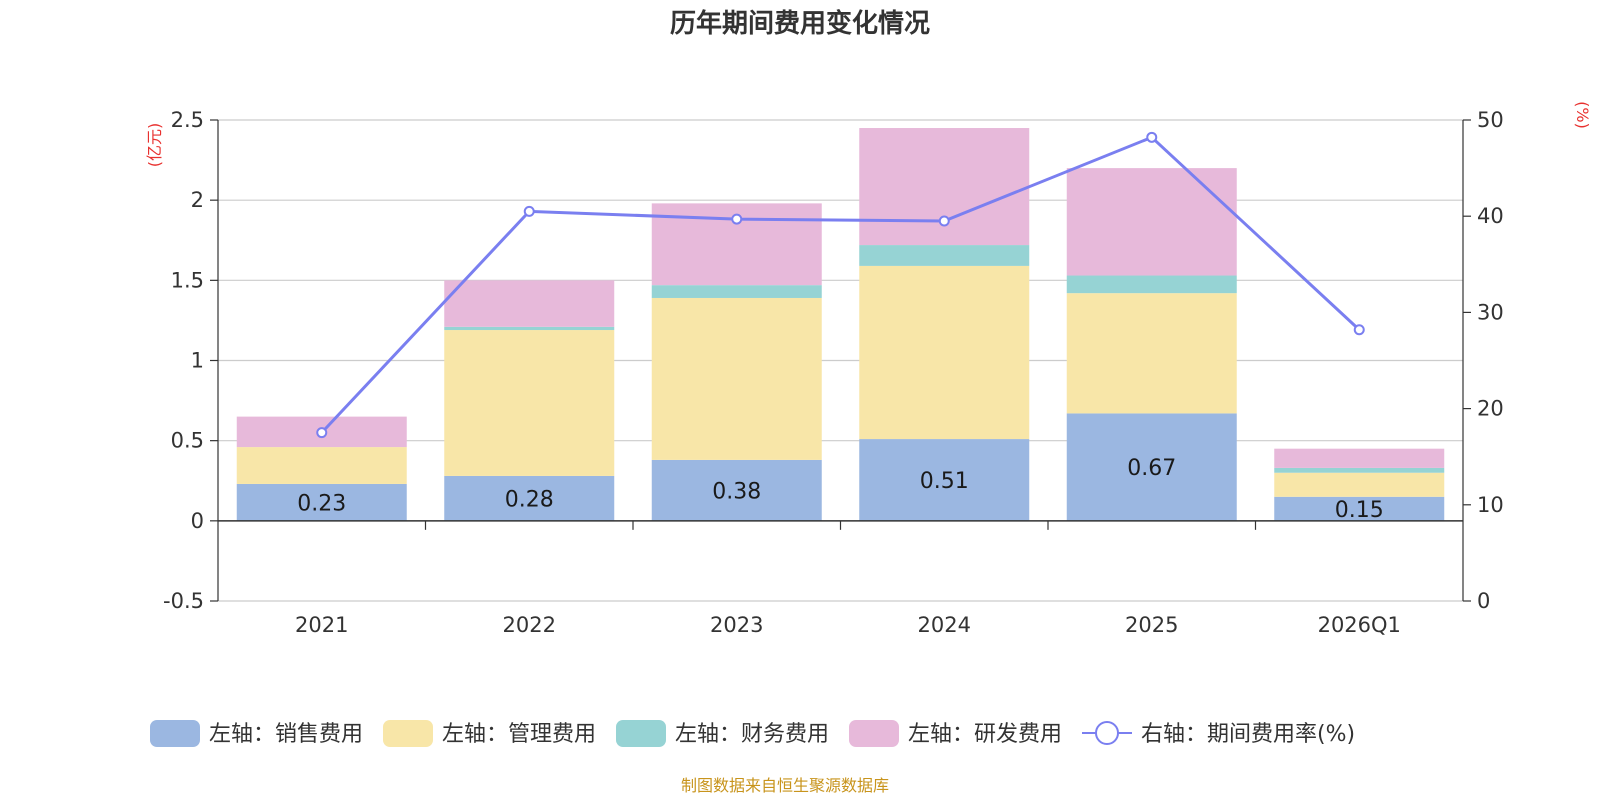  What do you see at coordinates (1490, 409) in the screenshot?
I see `right-tick-label: 20` at bounding box center [1490, 409].